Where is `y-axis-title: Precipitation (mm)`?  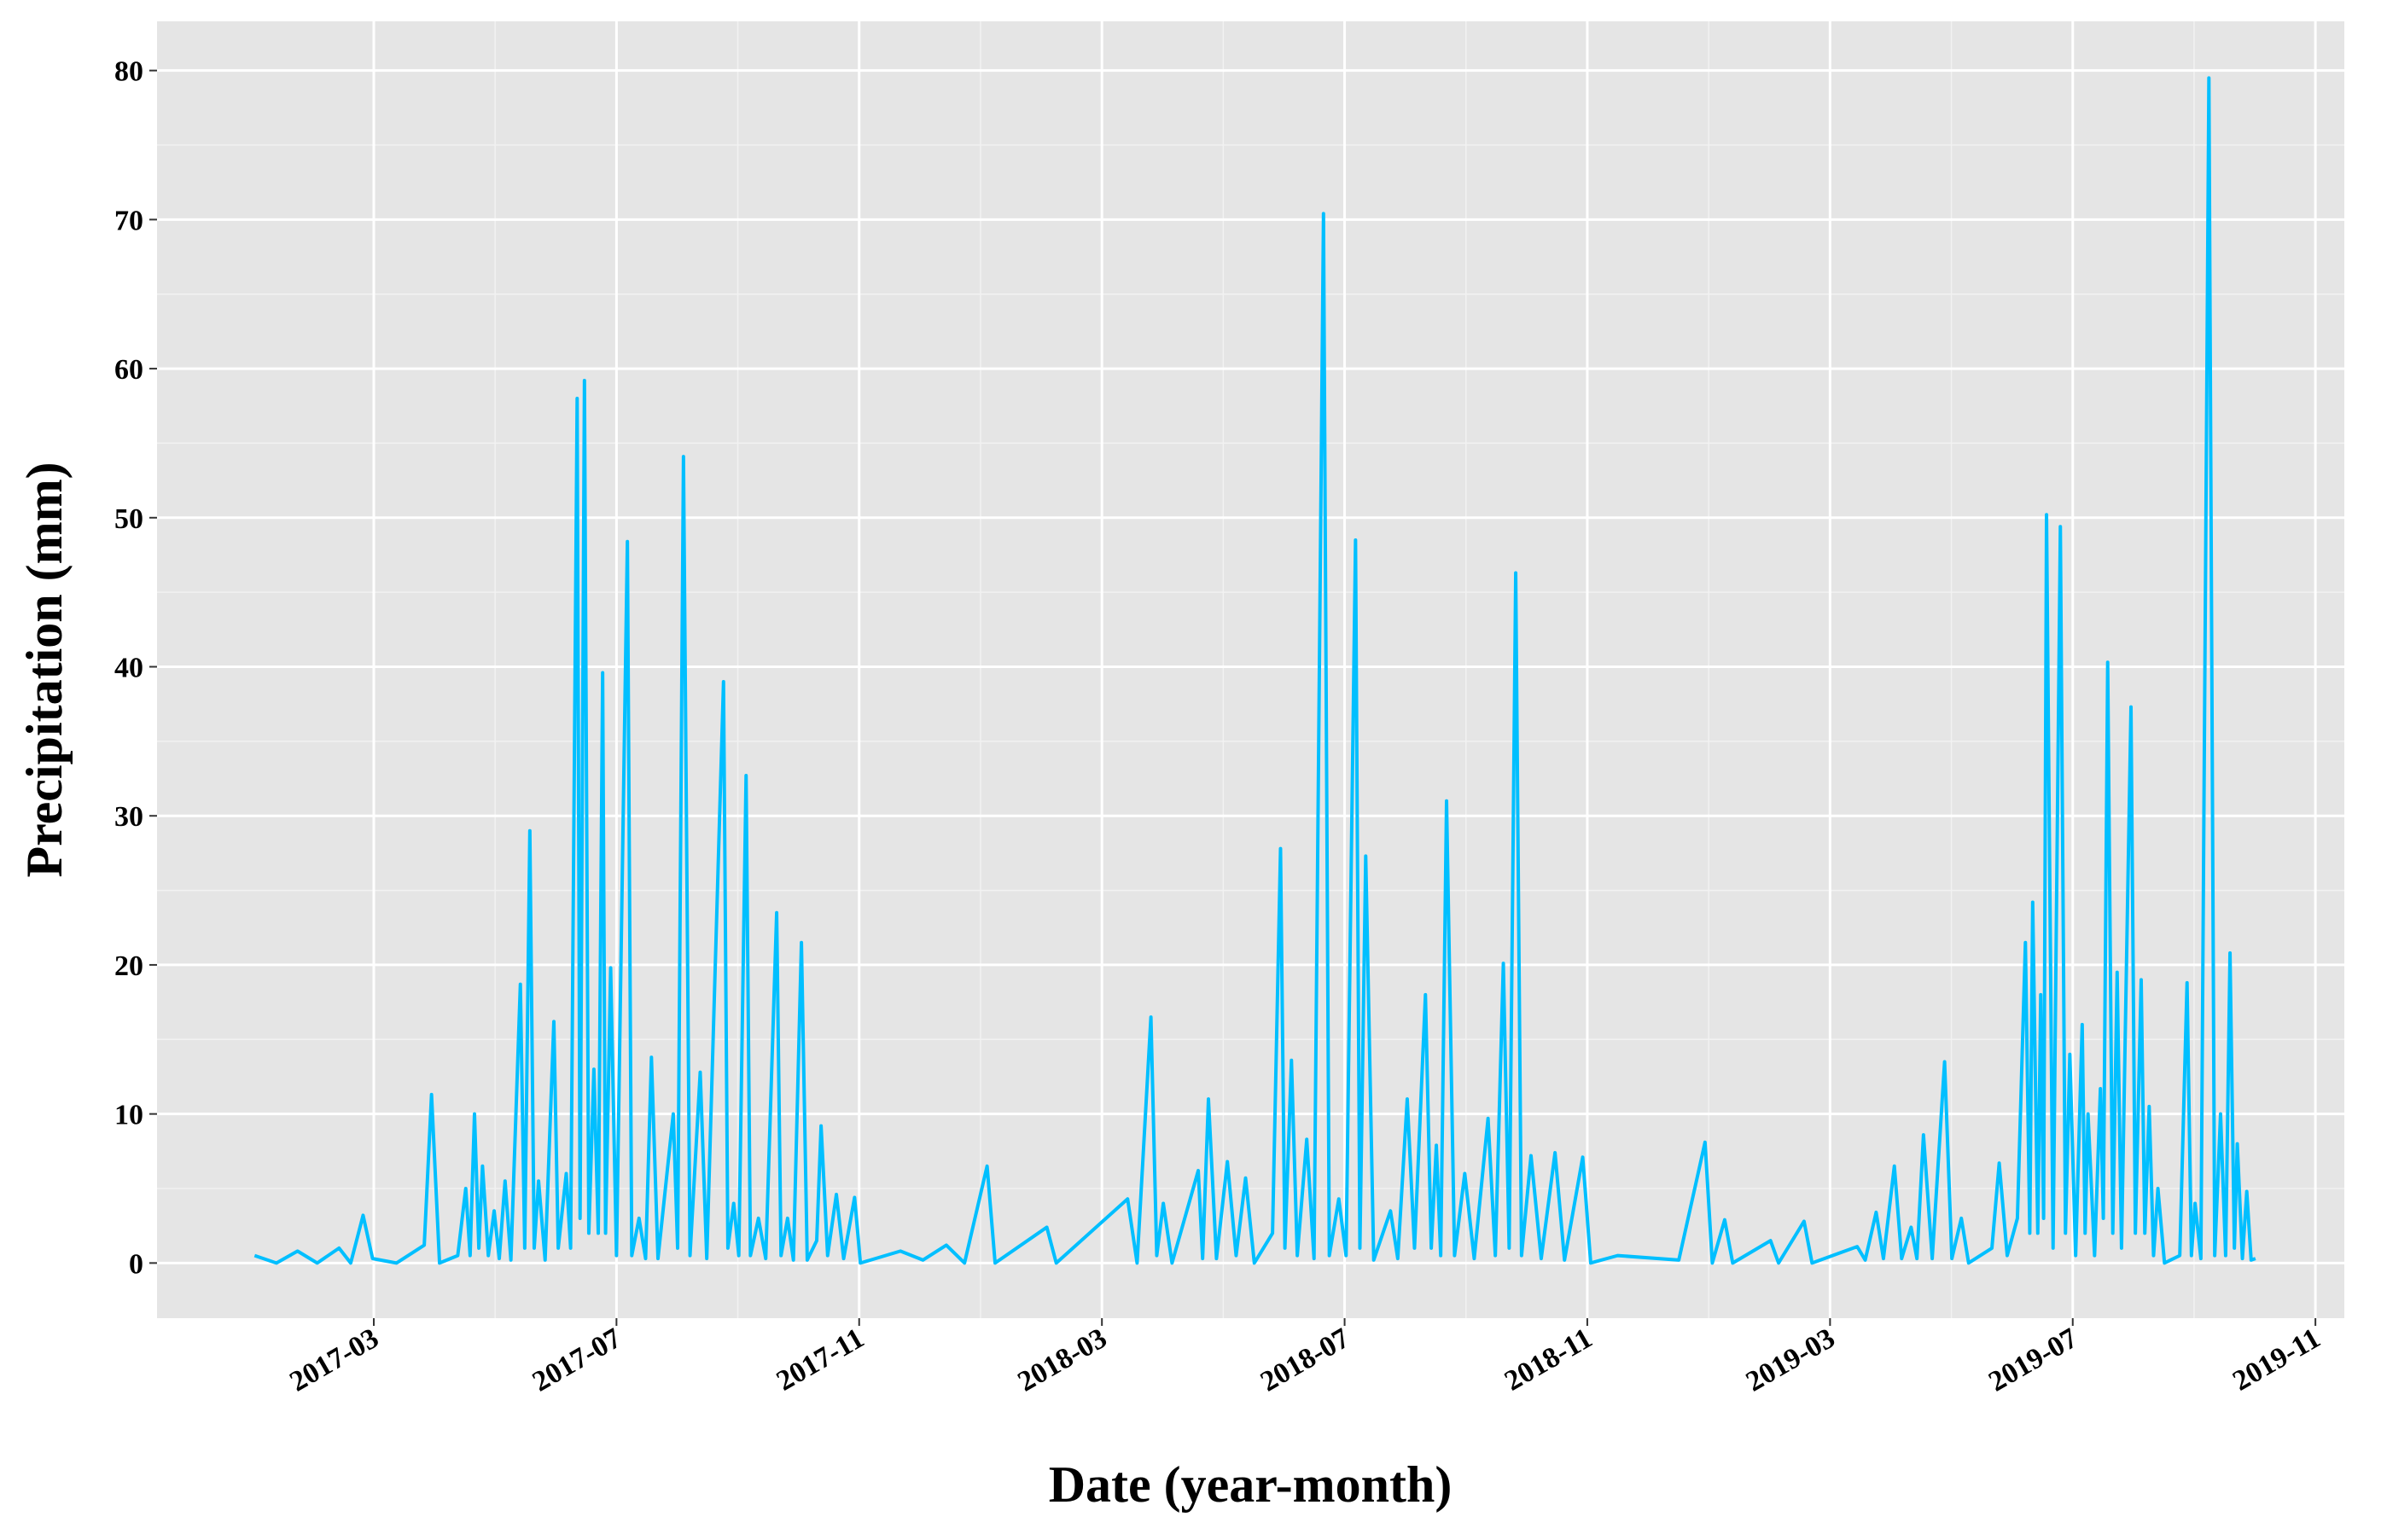
y-axis-title: Precipitation (mm) is located at coordinates (44, 669).